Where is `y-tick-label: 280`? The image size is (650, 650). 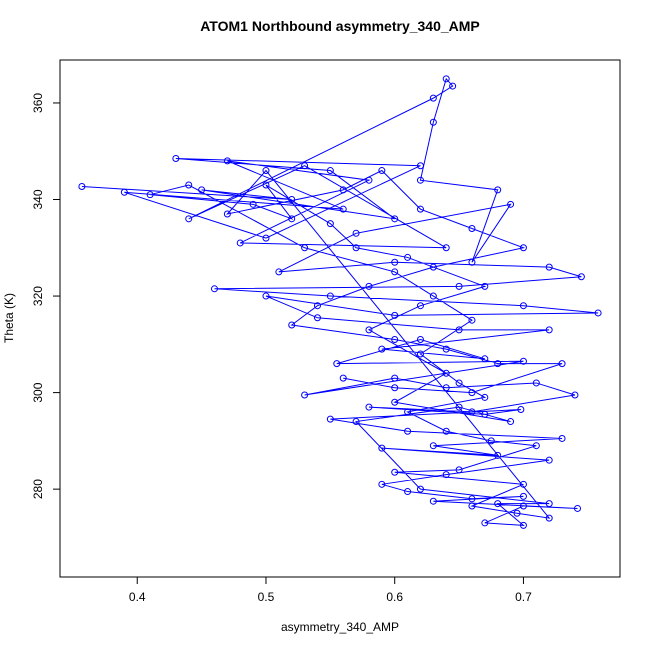
y-tick-label: 280 is located at coordinates (38, 489).